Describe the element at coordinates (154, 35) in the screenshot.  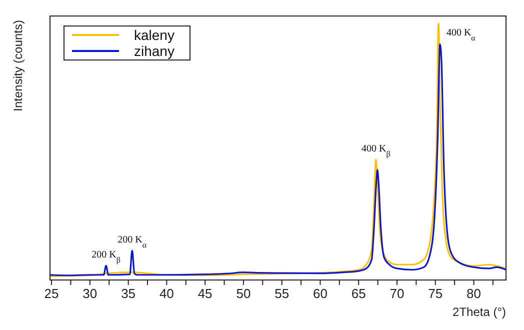
I see `legend-label: kaleny` at that location.